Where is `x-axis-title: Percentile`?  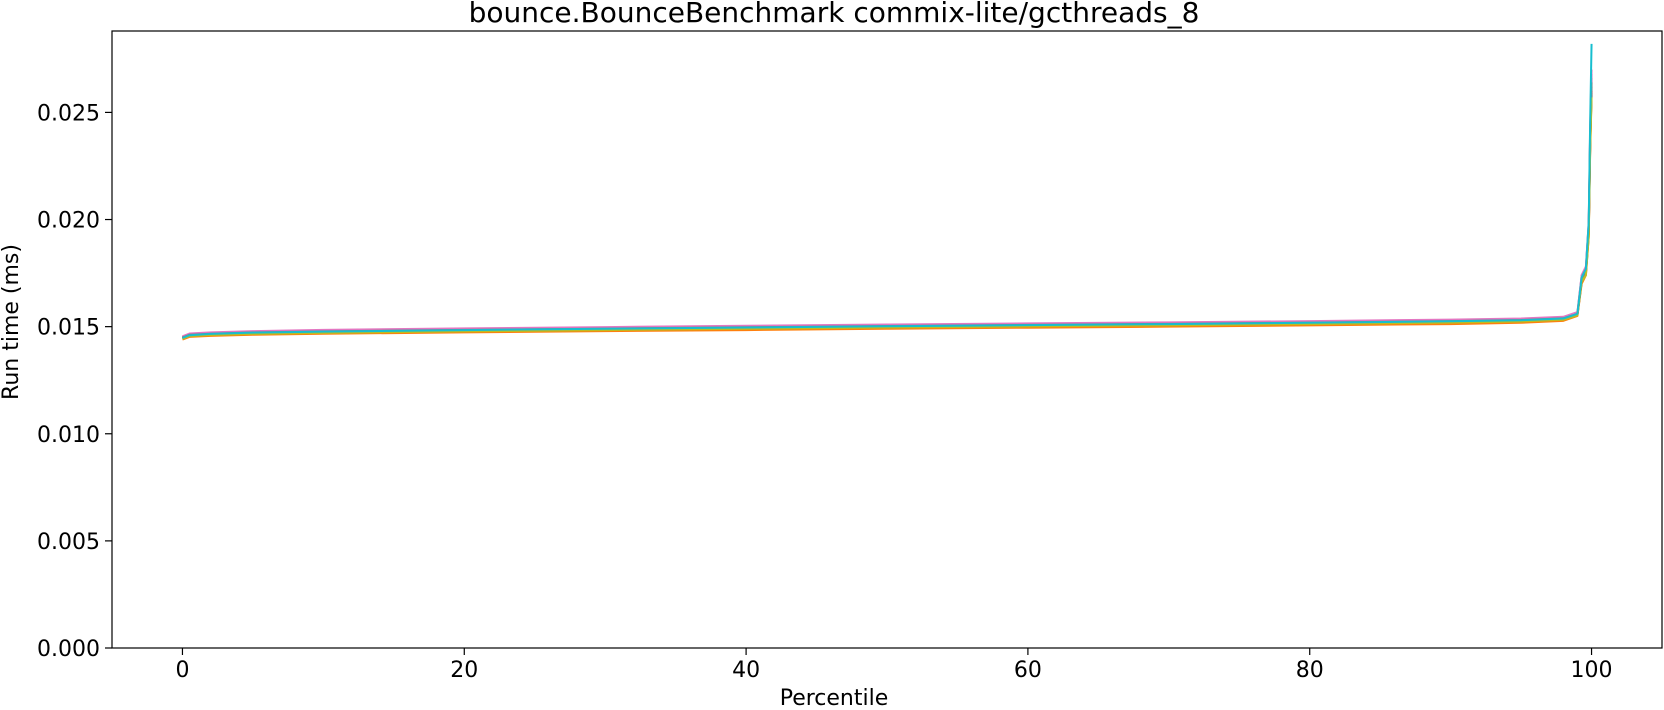
x-axis-title: Percentile is located at coordinates (834, 698).